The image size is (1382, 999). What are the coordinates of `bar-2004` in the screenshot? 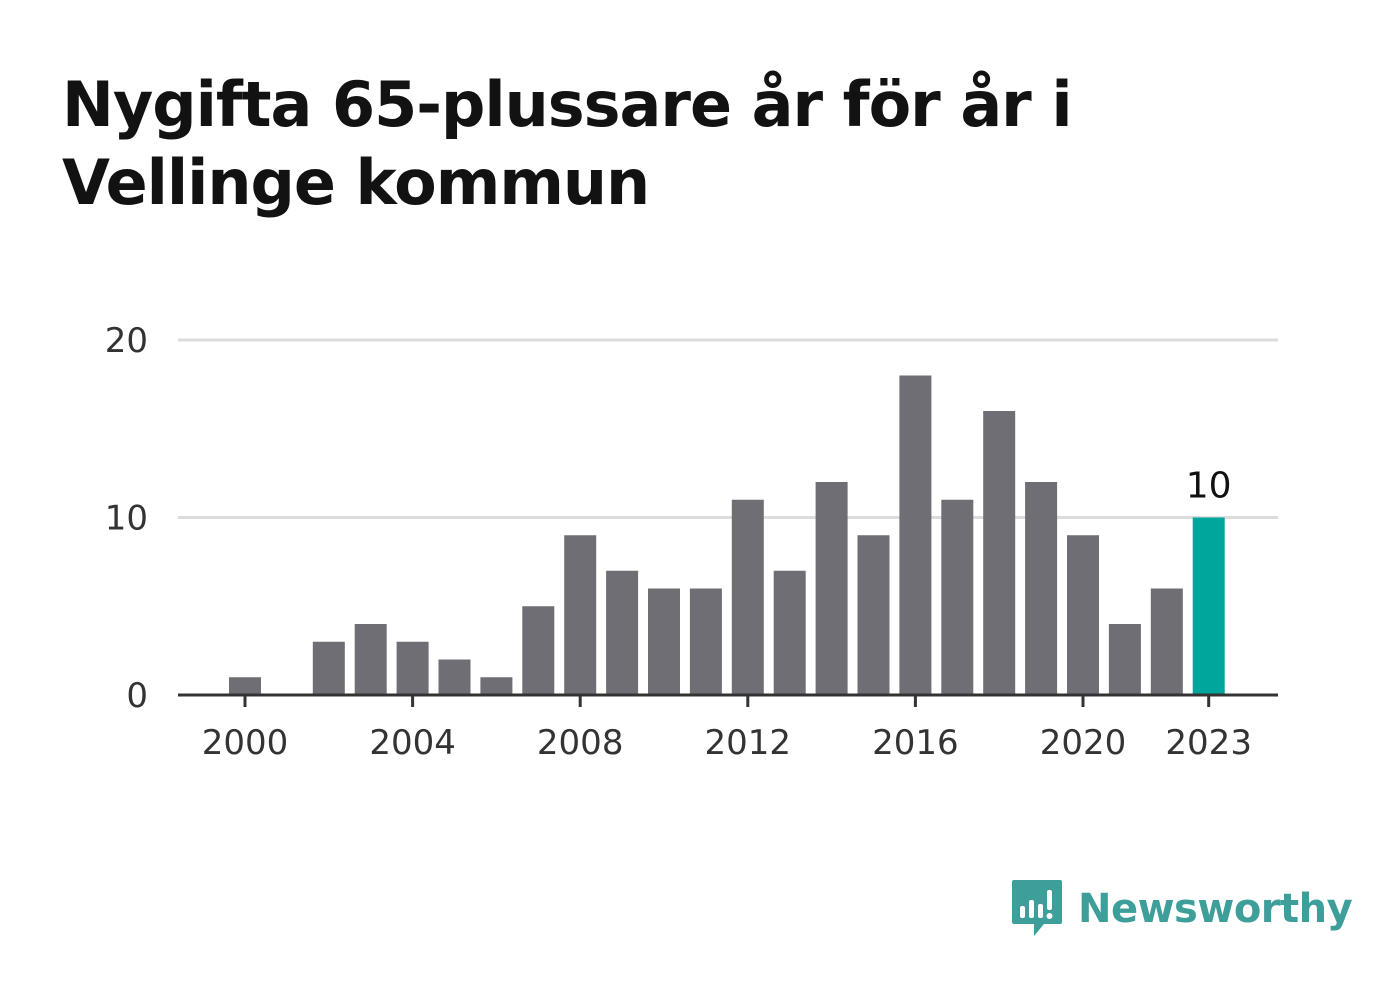 It's located at (412, 668).